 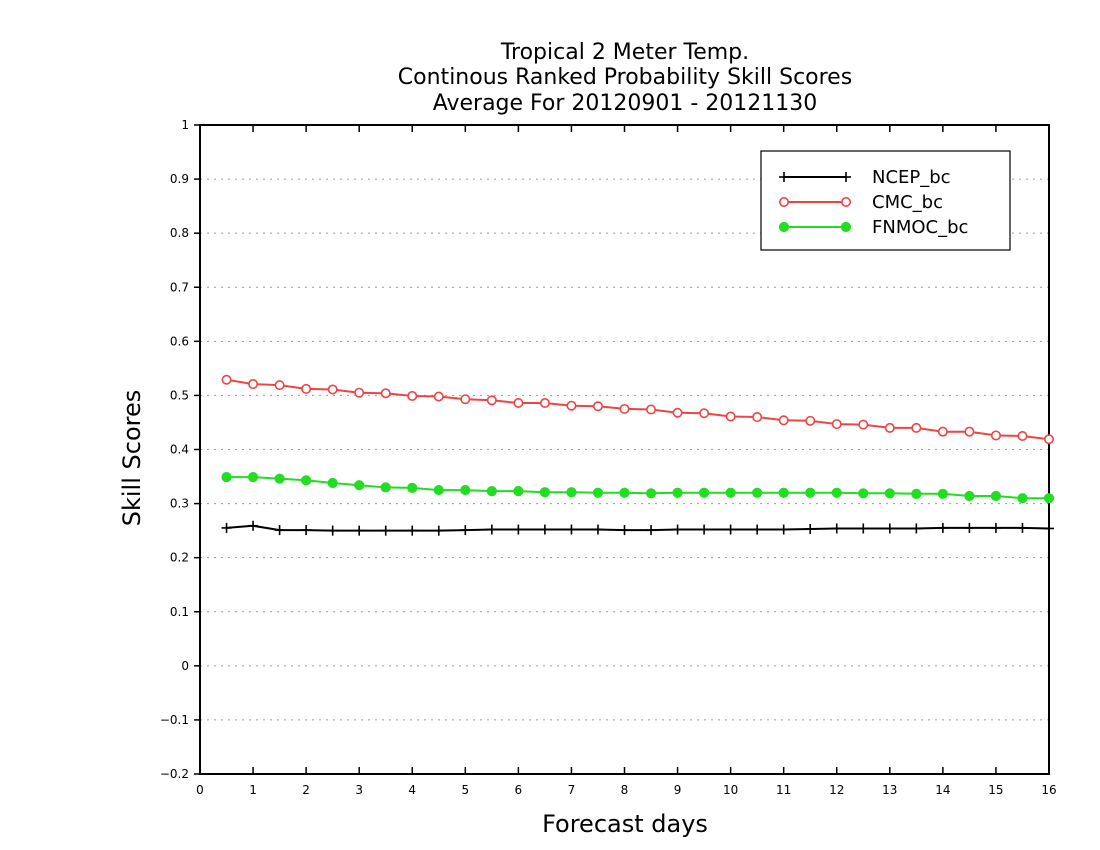 What do you see at coordinates (185, 666) in the screenshot?
I see `y-tick-label: 0` at bounding box center [185, 666].